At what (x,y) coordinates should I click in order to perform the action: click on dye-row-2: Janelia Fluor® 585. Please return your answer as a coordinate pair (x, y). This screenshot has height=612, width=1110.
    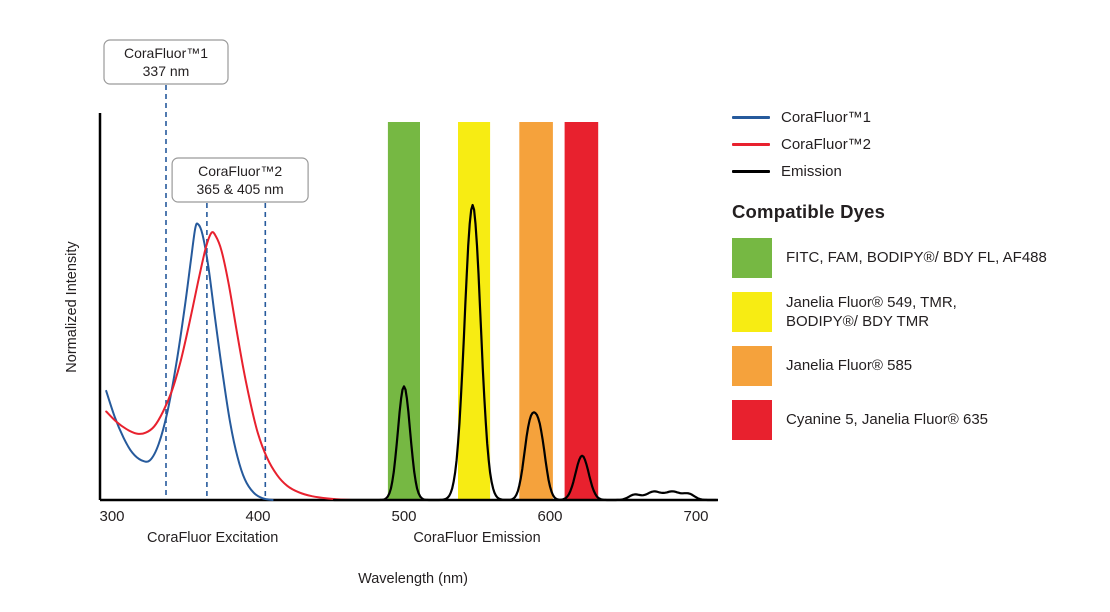
    Looking at the image, I should click on (918, 366).